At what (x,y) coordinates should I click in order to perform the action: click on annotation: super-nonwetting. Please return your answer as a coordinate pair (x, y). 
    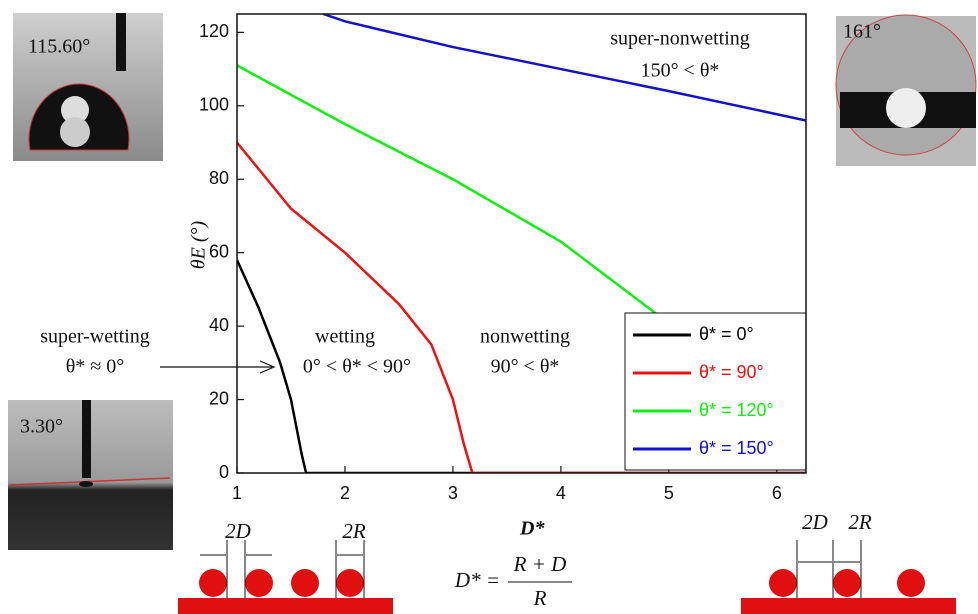
    Looking at the image, I should click on (680, 39).